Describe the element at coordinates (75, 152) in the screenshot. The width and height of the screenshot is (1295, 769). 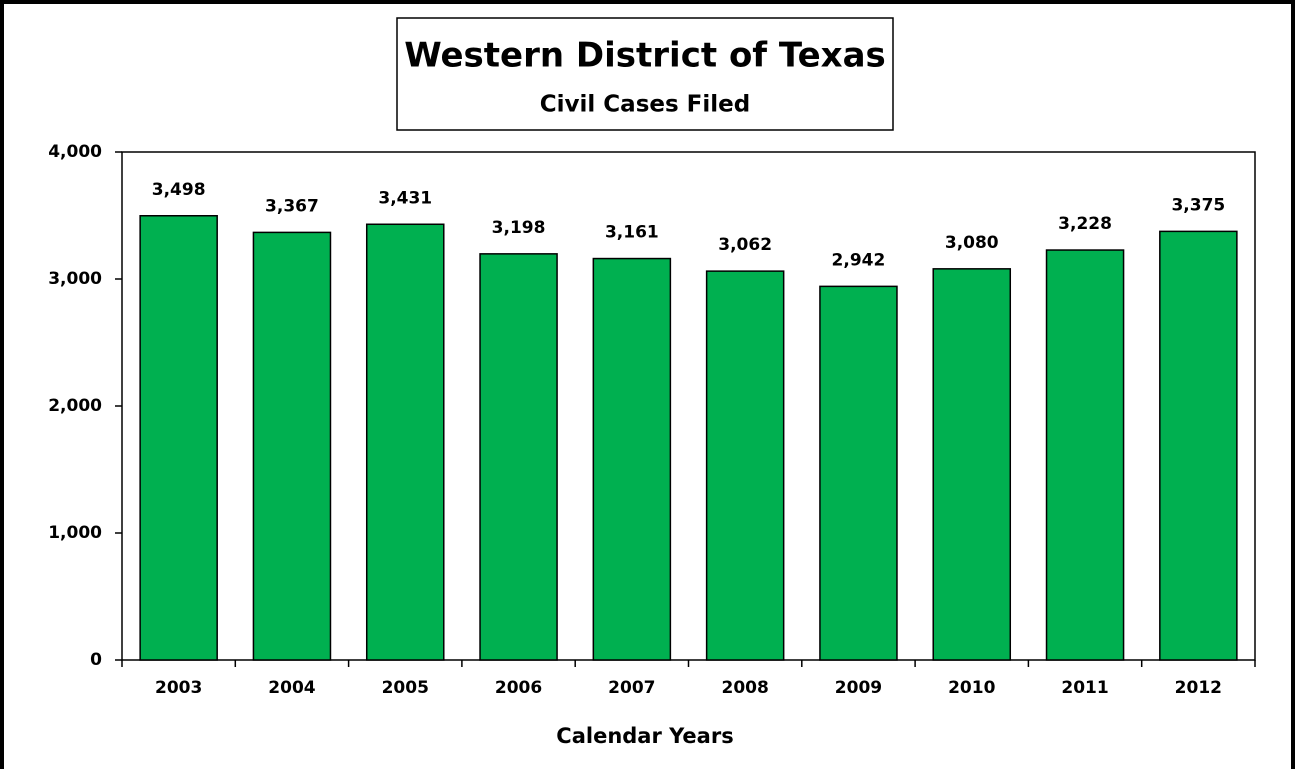
I see `y-tick-label: 4,000` at that location.